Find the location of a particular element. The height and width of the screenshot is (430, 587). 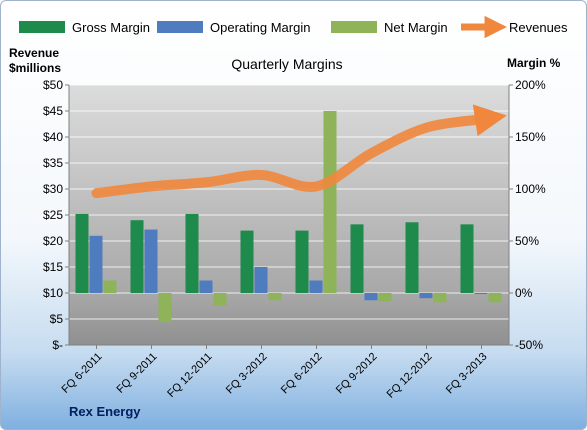

right-tick-label: 50% is located at coordinates (527, 241).